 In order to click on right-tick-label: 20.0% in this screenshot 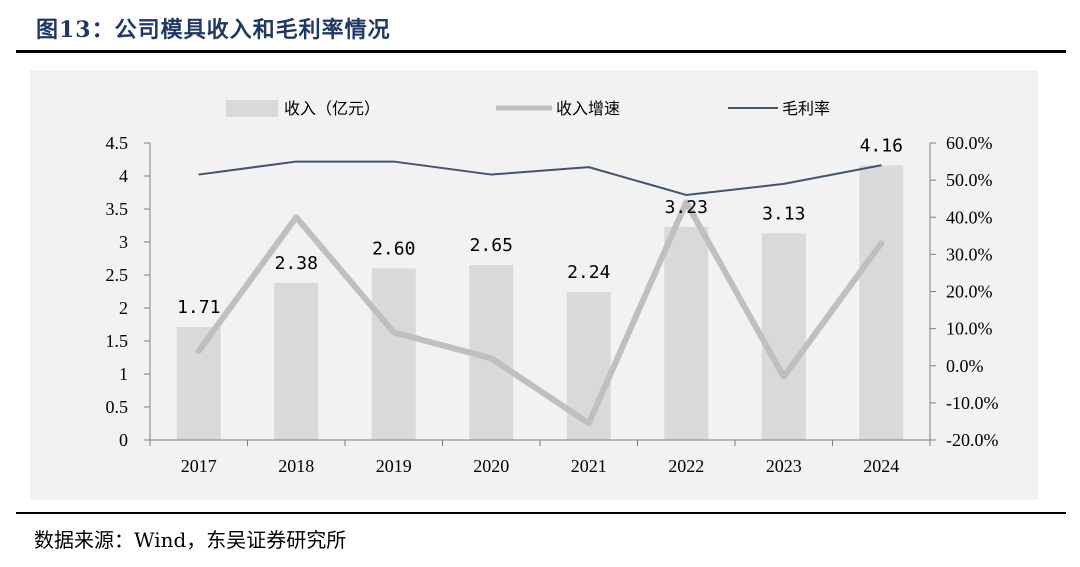, I will do `click(969, 292)`.